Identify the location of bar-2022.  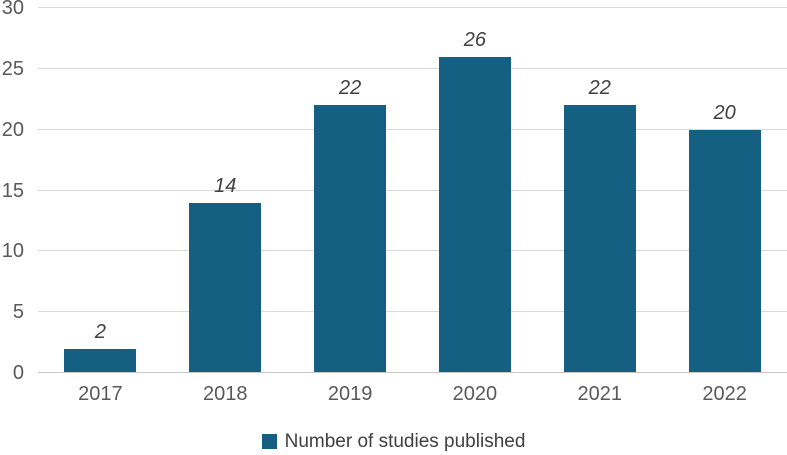
(724, 250).